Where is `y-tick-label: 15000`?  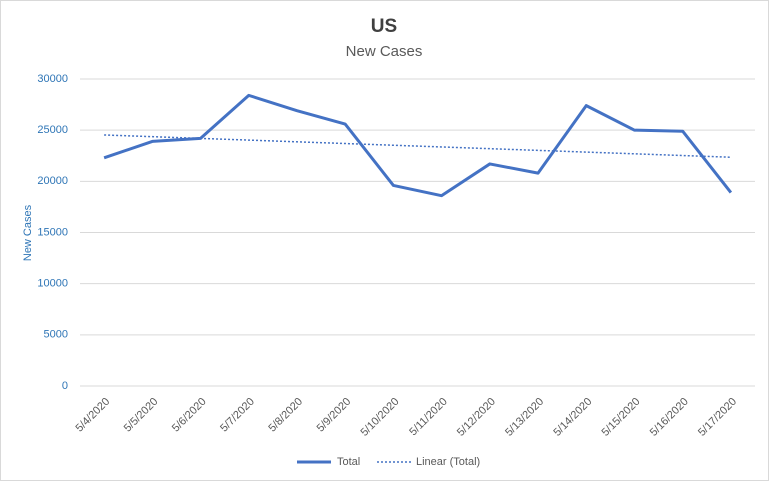
y-tick-label: 15000 is located at coordinates (52, 232).